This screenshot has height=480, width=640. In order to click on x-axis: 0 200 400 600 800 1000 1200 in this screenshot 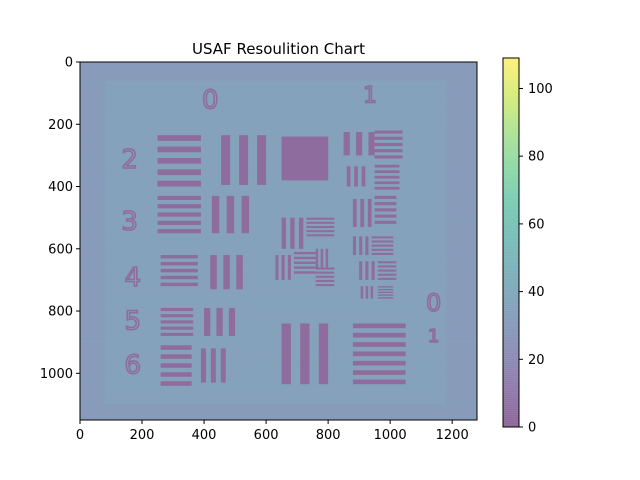, I will do `click(272, 431)`.